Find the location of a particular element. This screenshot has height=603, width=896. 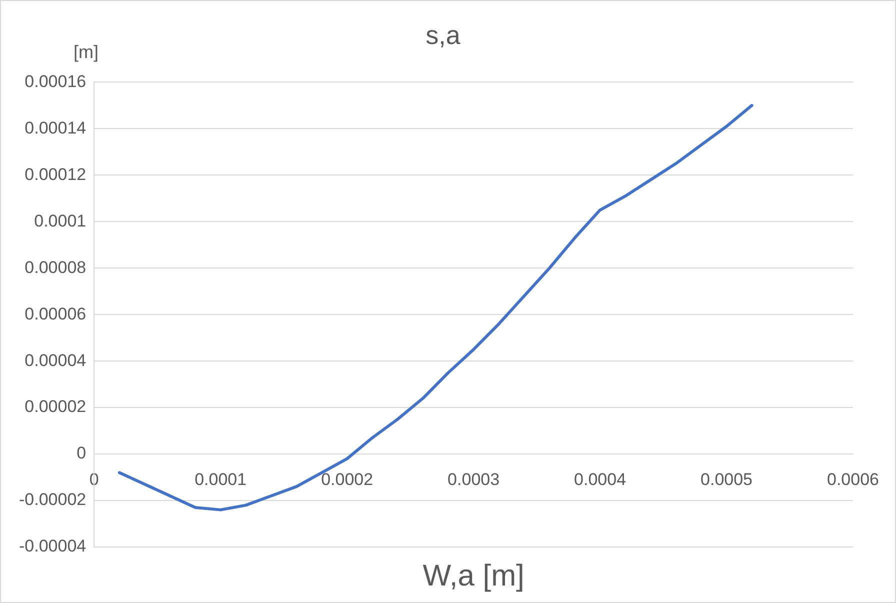

y-tick-label: -0.00004 is located at coordinates (52, 546).